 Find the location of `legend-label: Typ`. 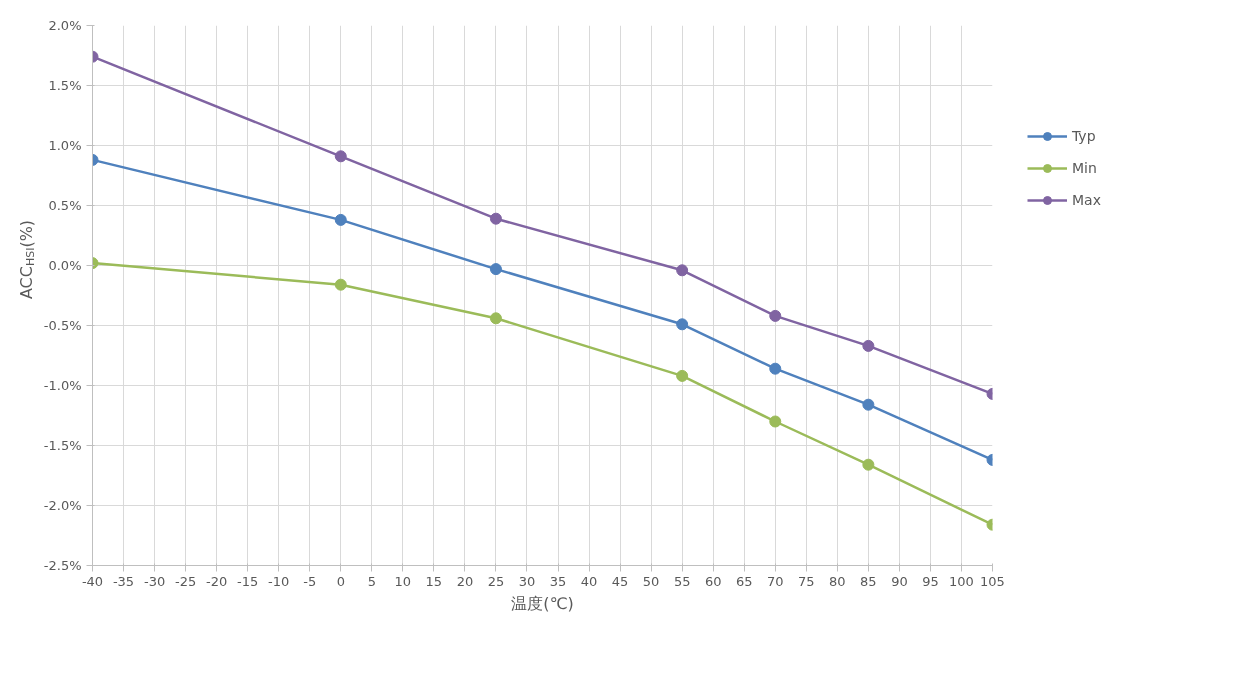

legend-label: Typ is located at coordinates (1084, 136).